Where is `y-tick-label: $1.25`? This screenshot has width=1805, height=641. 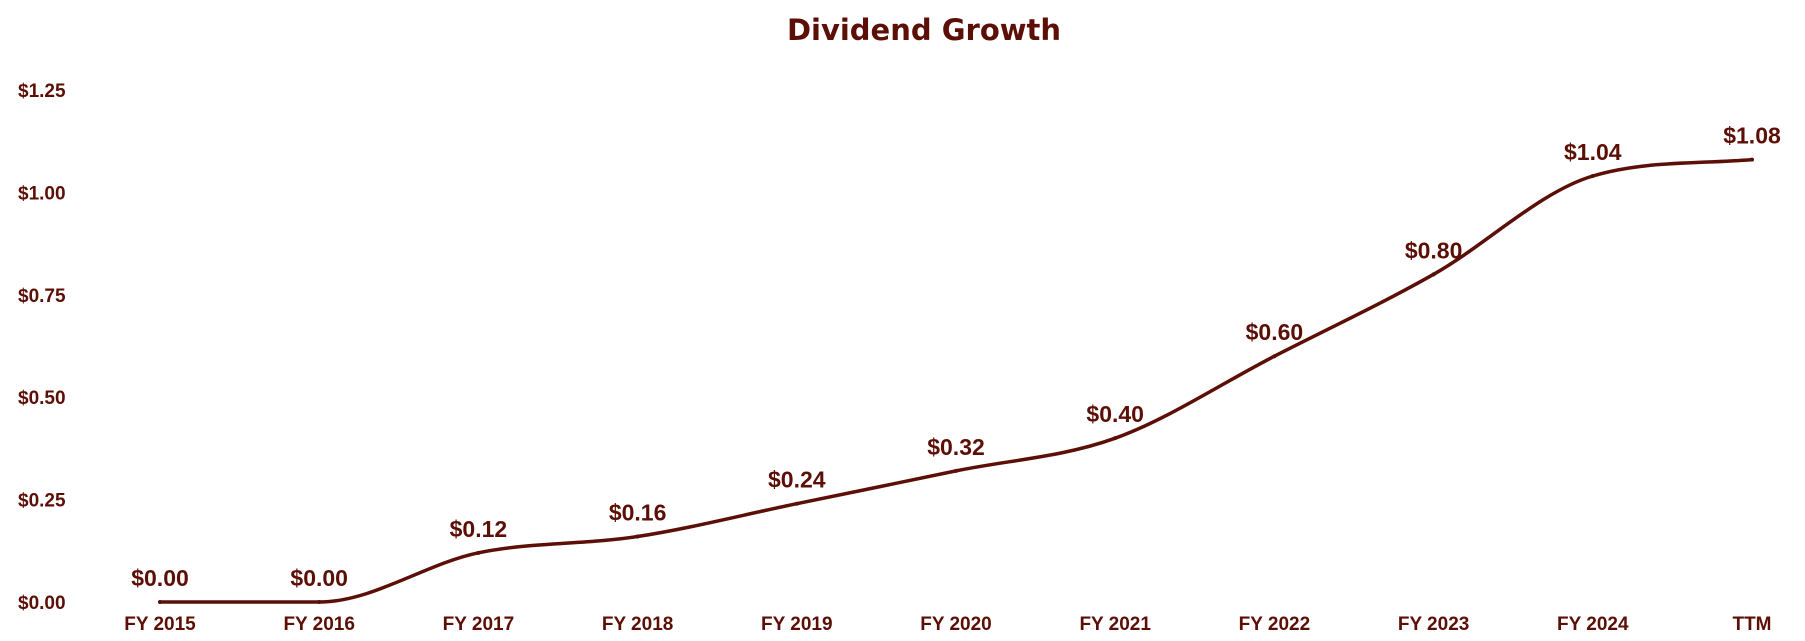
y-tick-label: $1.25 is located at coordinates (42, 91).